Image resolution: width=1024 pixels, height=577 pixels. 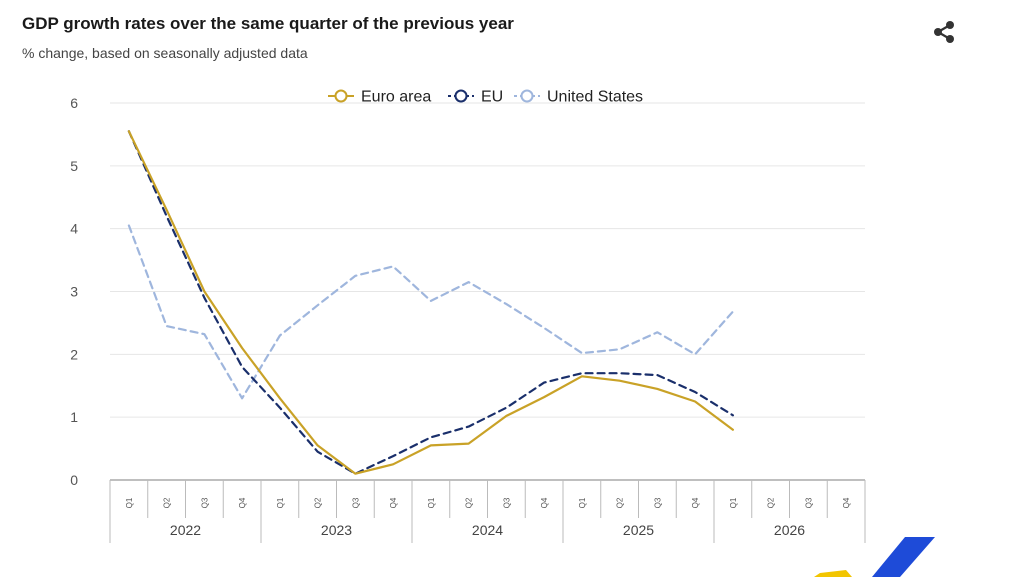 I want to click on legend-label: United States, so click(x=595, y=97).